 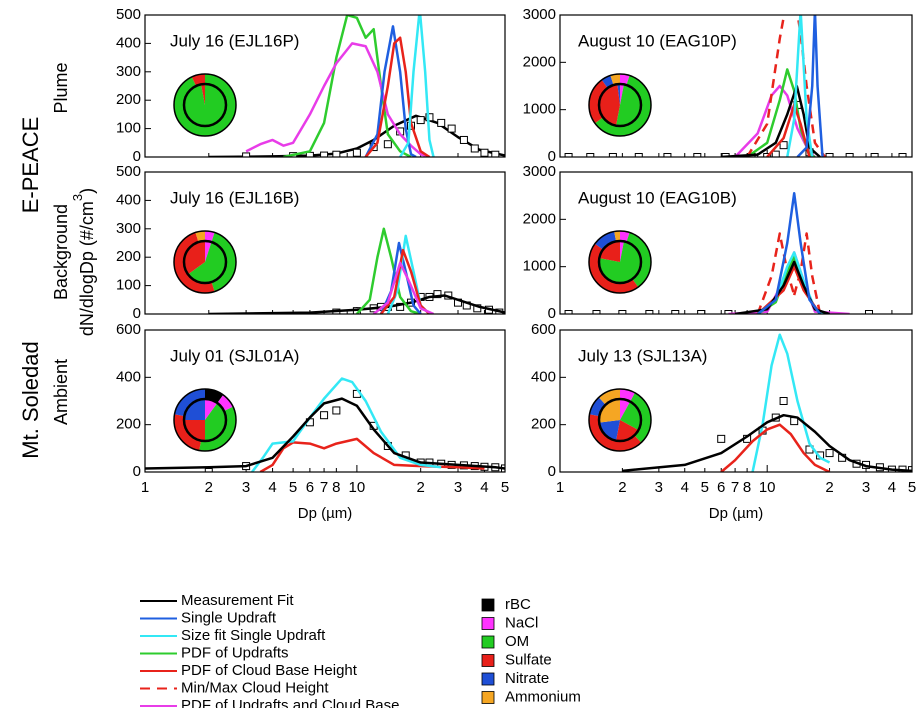 I want to click on row-label: Plume, so click(x=61, y=87).